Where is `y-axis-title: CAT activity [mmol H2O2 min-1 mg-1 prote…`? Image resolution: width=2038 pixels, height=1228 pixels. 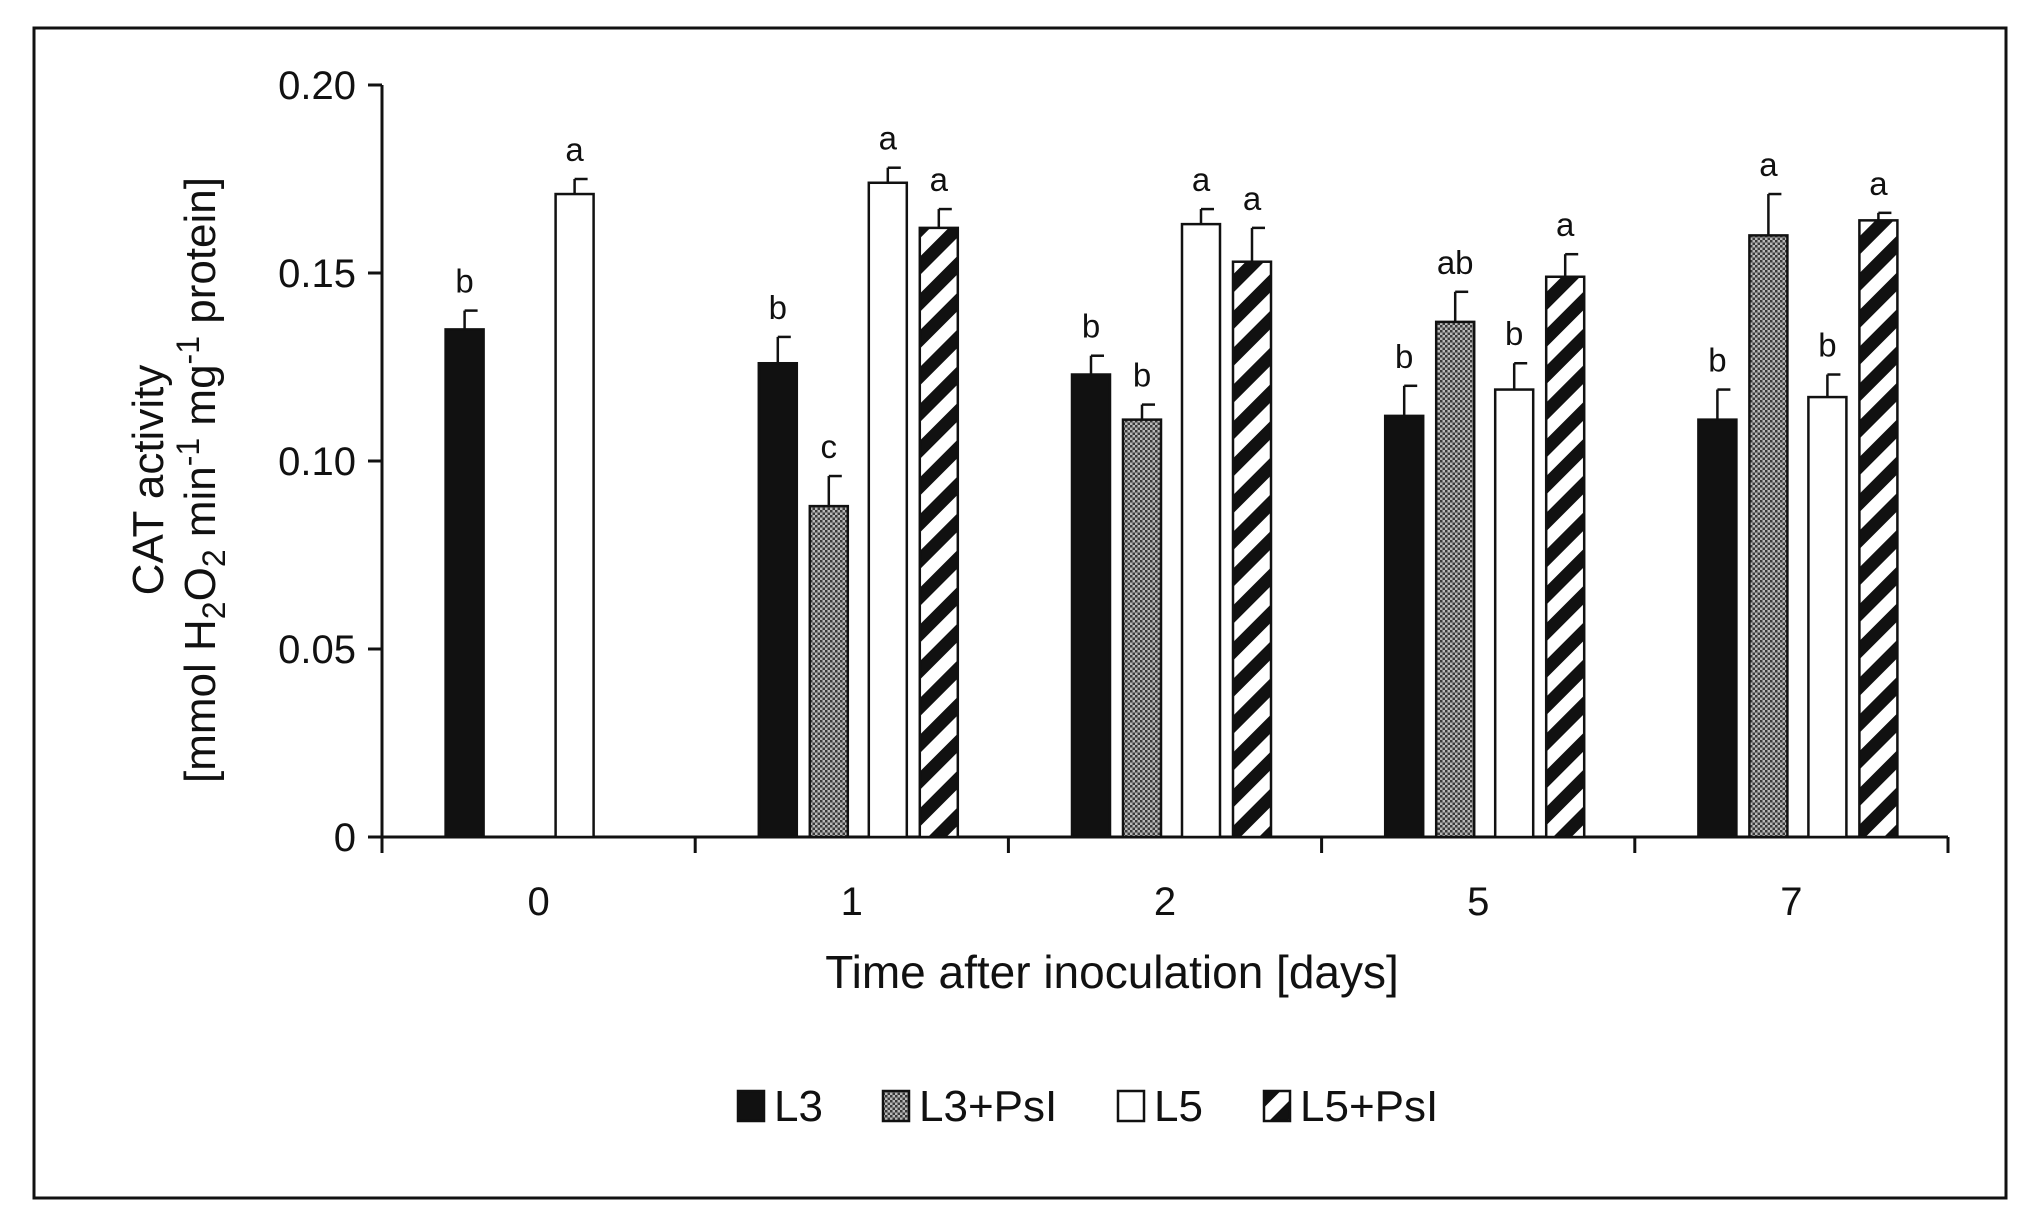
y-axis-title: CAT activity [mmol H2O2 min-1 mg-1 prote… is located at coordinates (178, 480).